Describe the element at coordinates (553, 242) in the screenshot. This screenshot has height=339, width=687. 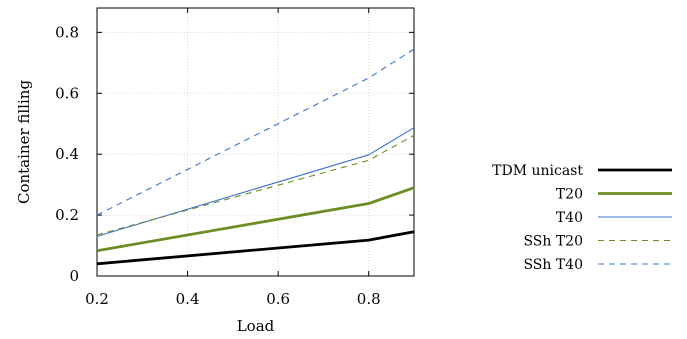
I see `legend-label: SSh T20` at that location.